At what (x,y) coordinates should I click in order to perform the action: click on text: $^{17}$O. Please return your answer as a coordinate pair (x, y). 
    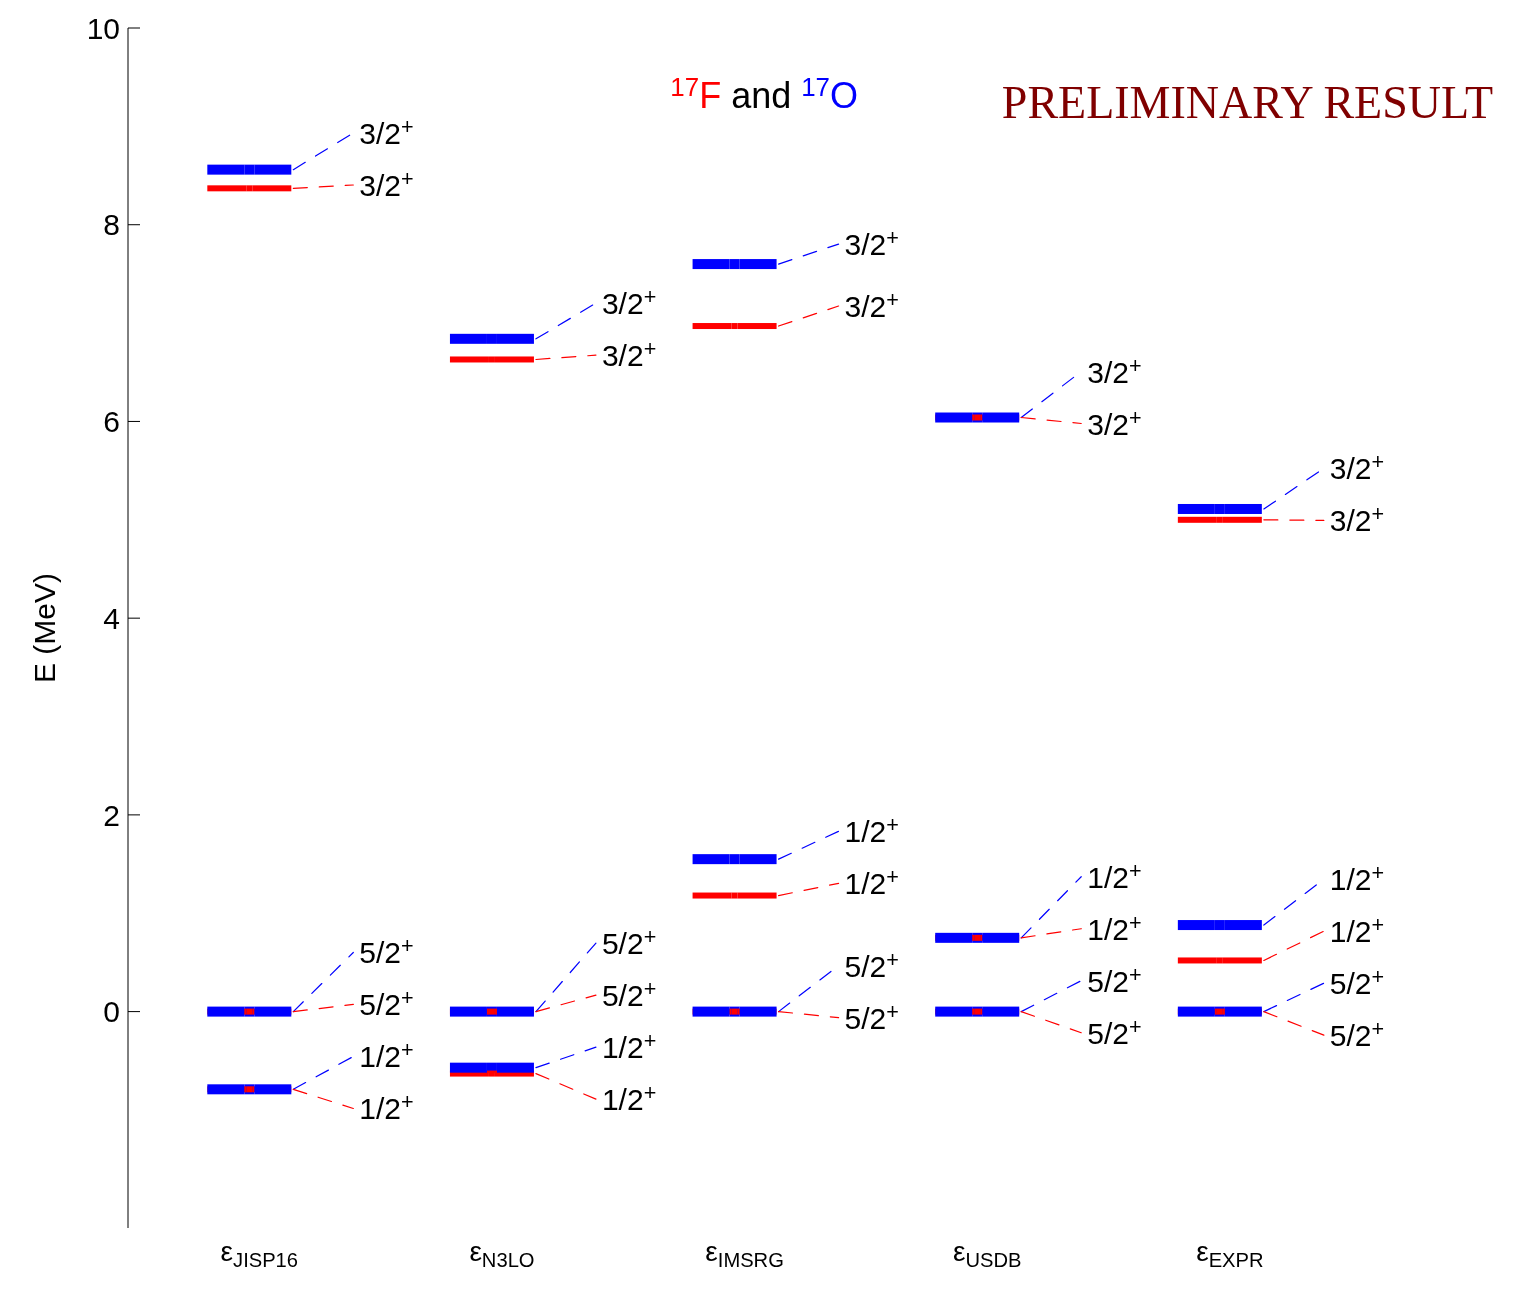
    Looking at the image, I should click on (830, 94).